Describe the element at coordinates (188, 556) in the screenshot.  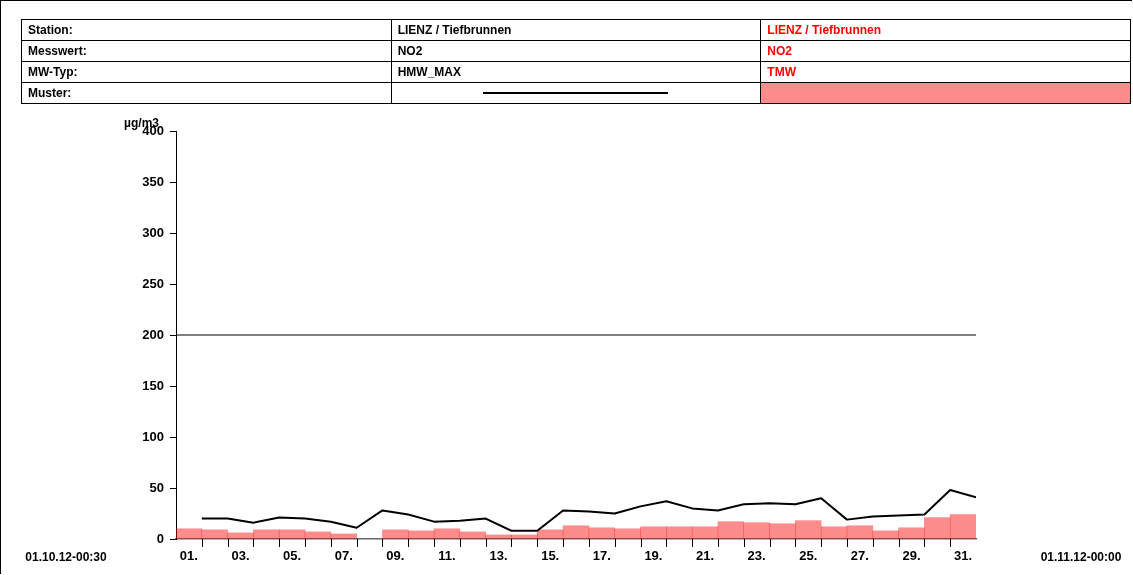
I see `x-tick-label: 01.` at that location.